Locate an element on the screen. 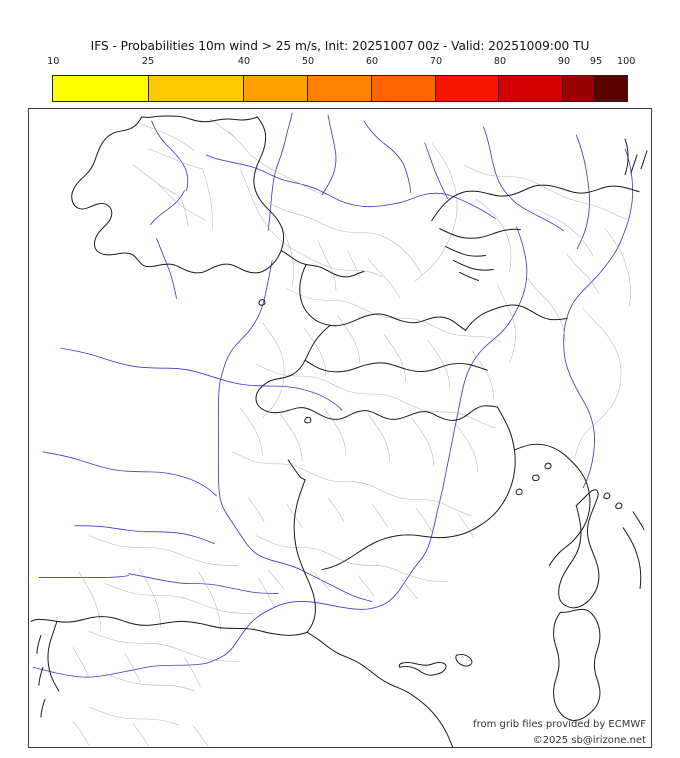 This screenshot has height=758, width=680. colorbar: 10 25 40 50 60 70 80 90 95 100 is located at coordinates (341, 79).